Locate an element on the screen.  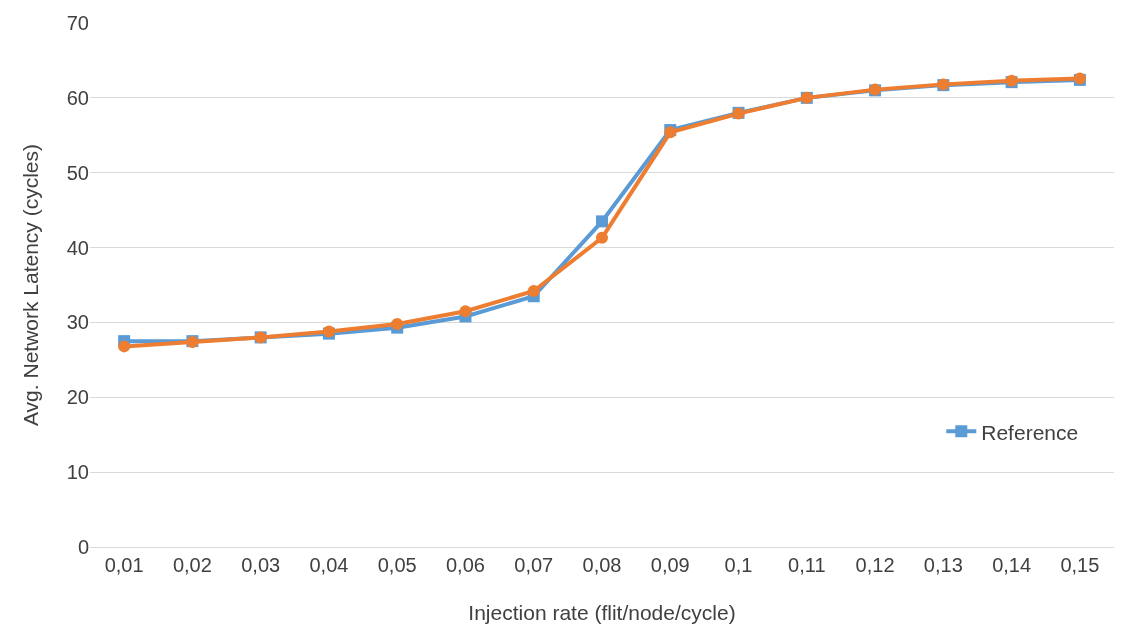
x-tick-label: 0,08 is located at coordinates (602, 565).